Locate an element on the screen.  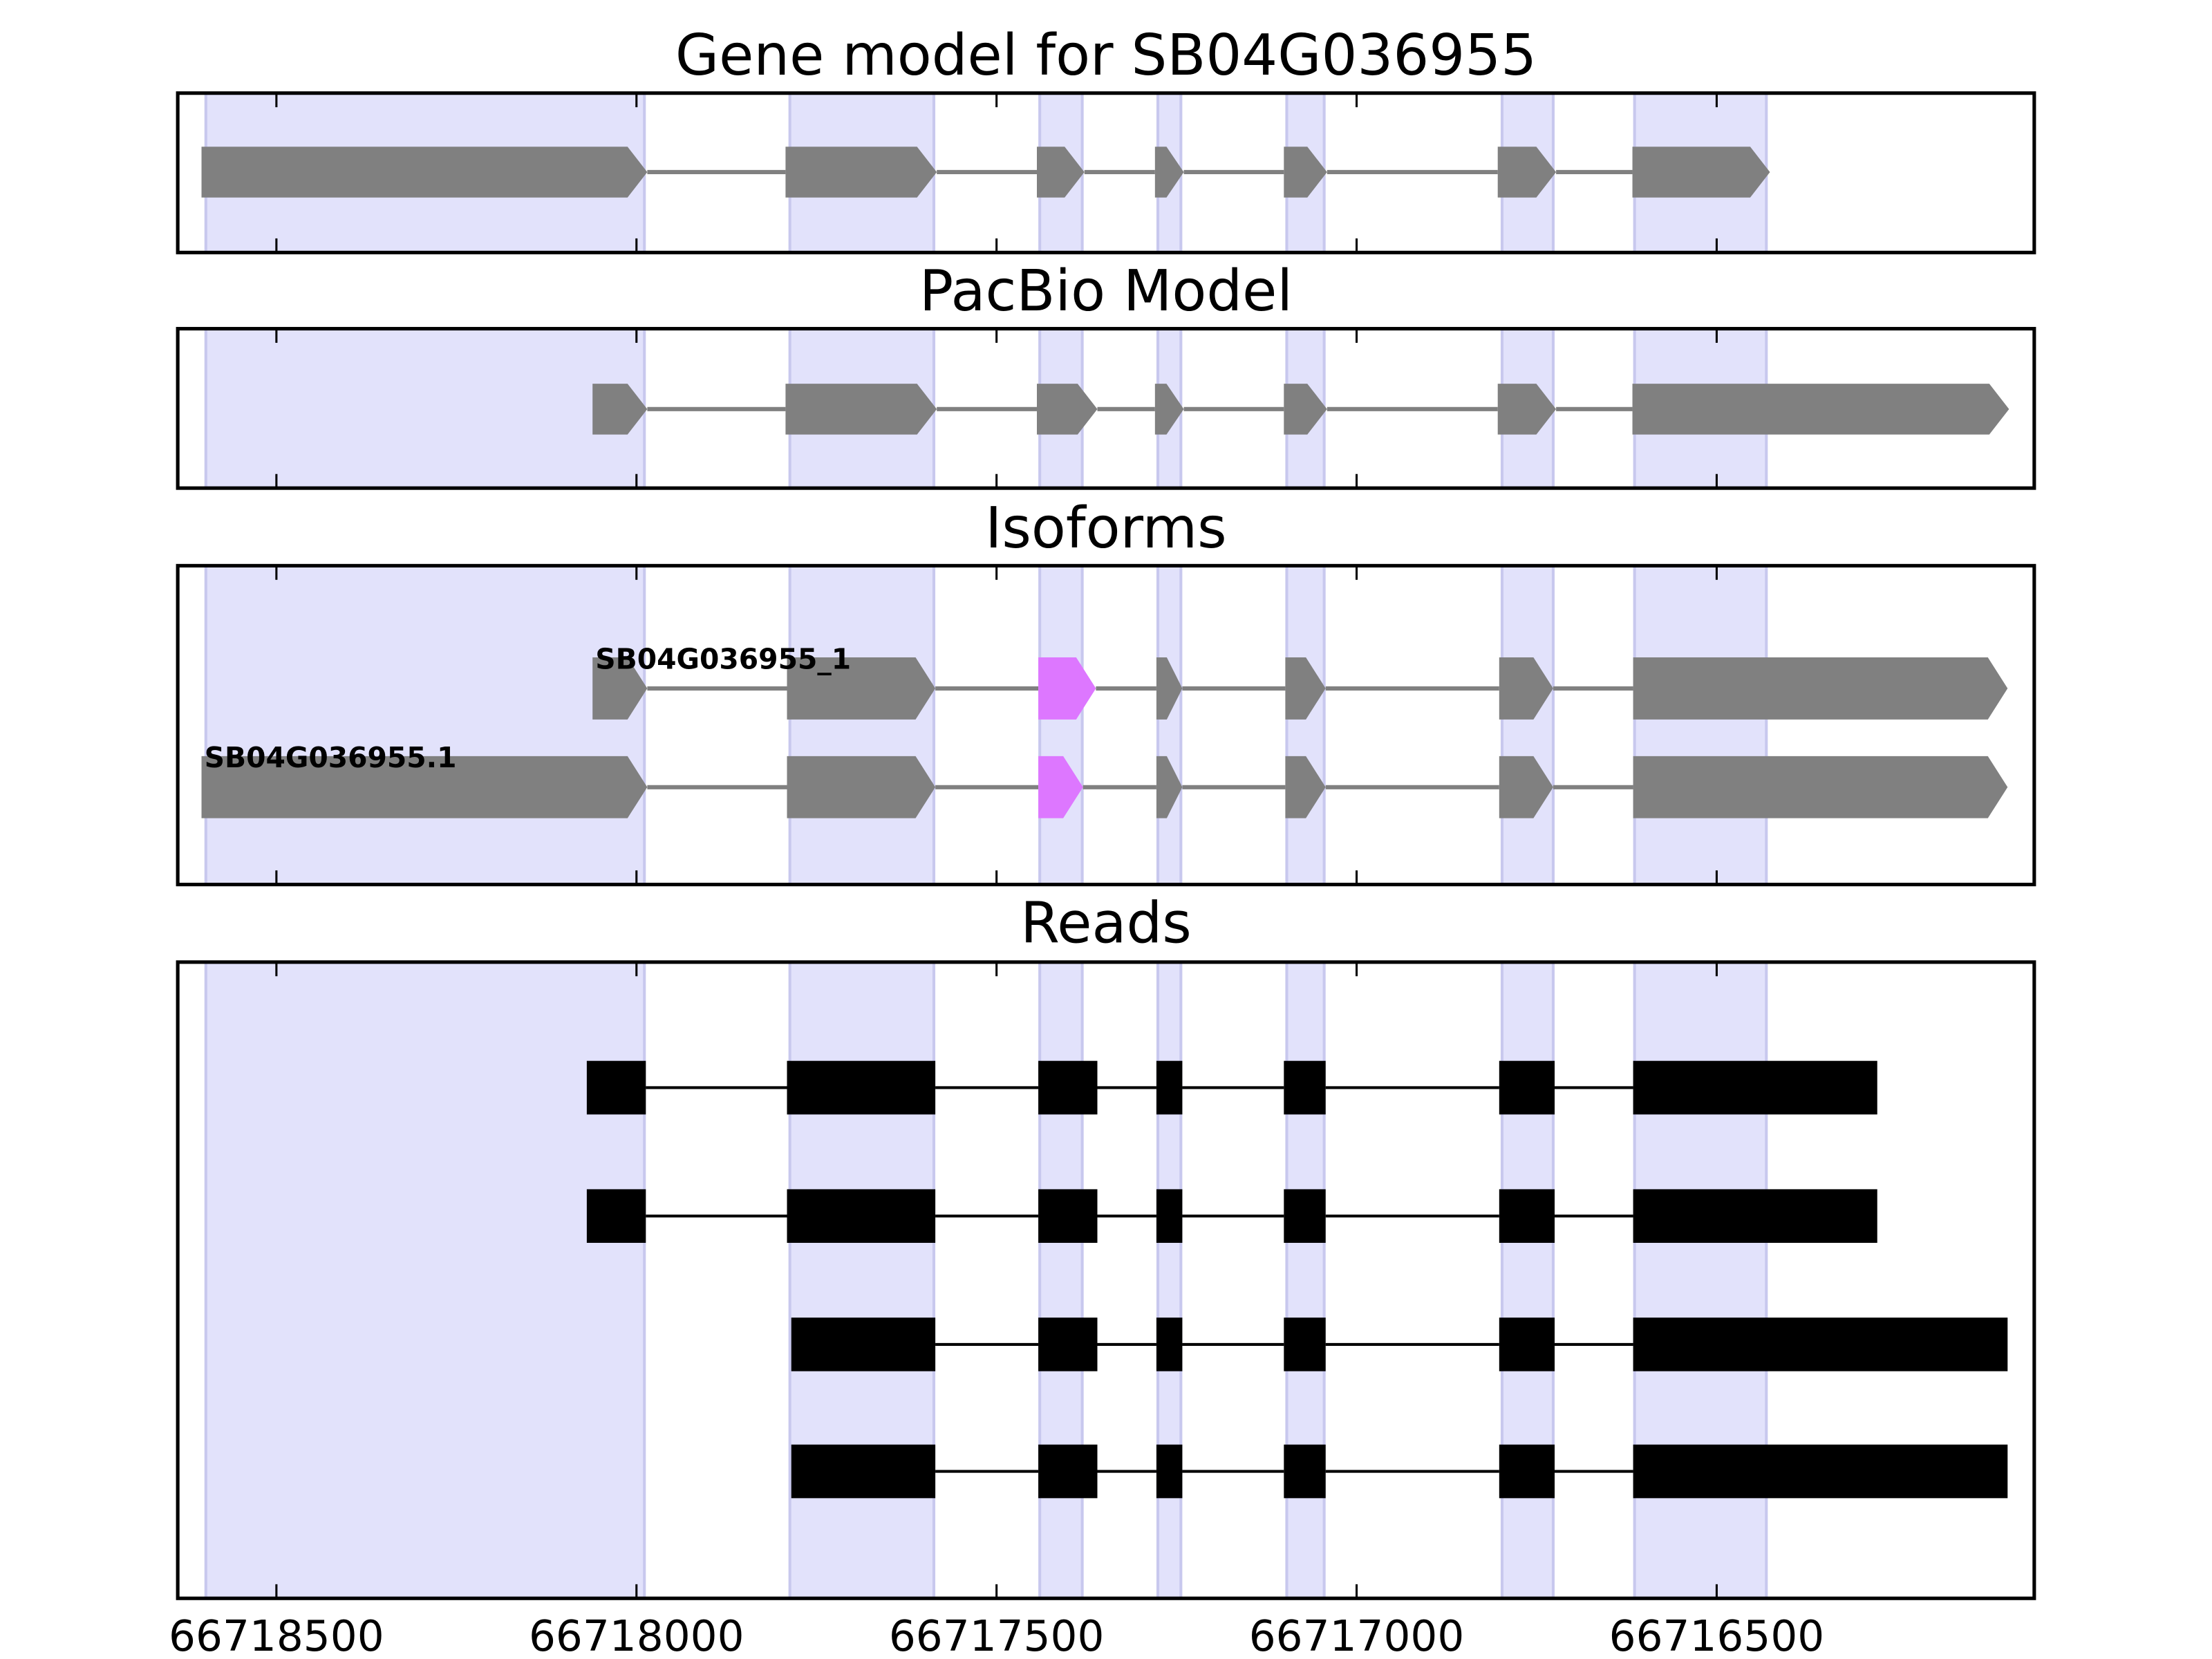
x-tick-label: 66718000 is located at coordinates (636, 1635).